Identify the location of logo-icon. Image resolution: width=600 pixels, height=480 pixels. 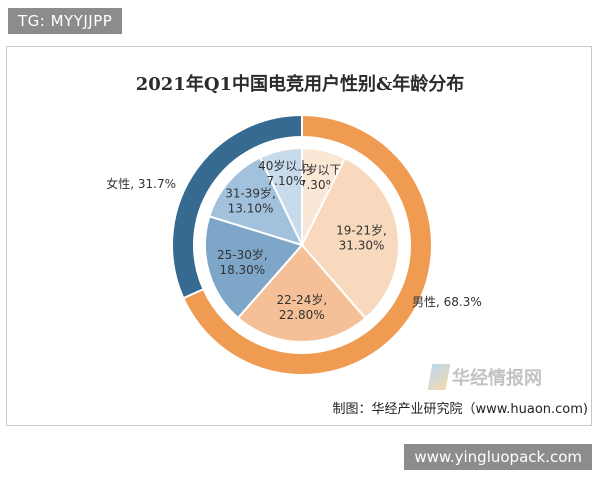
(439, 377).